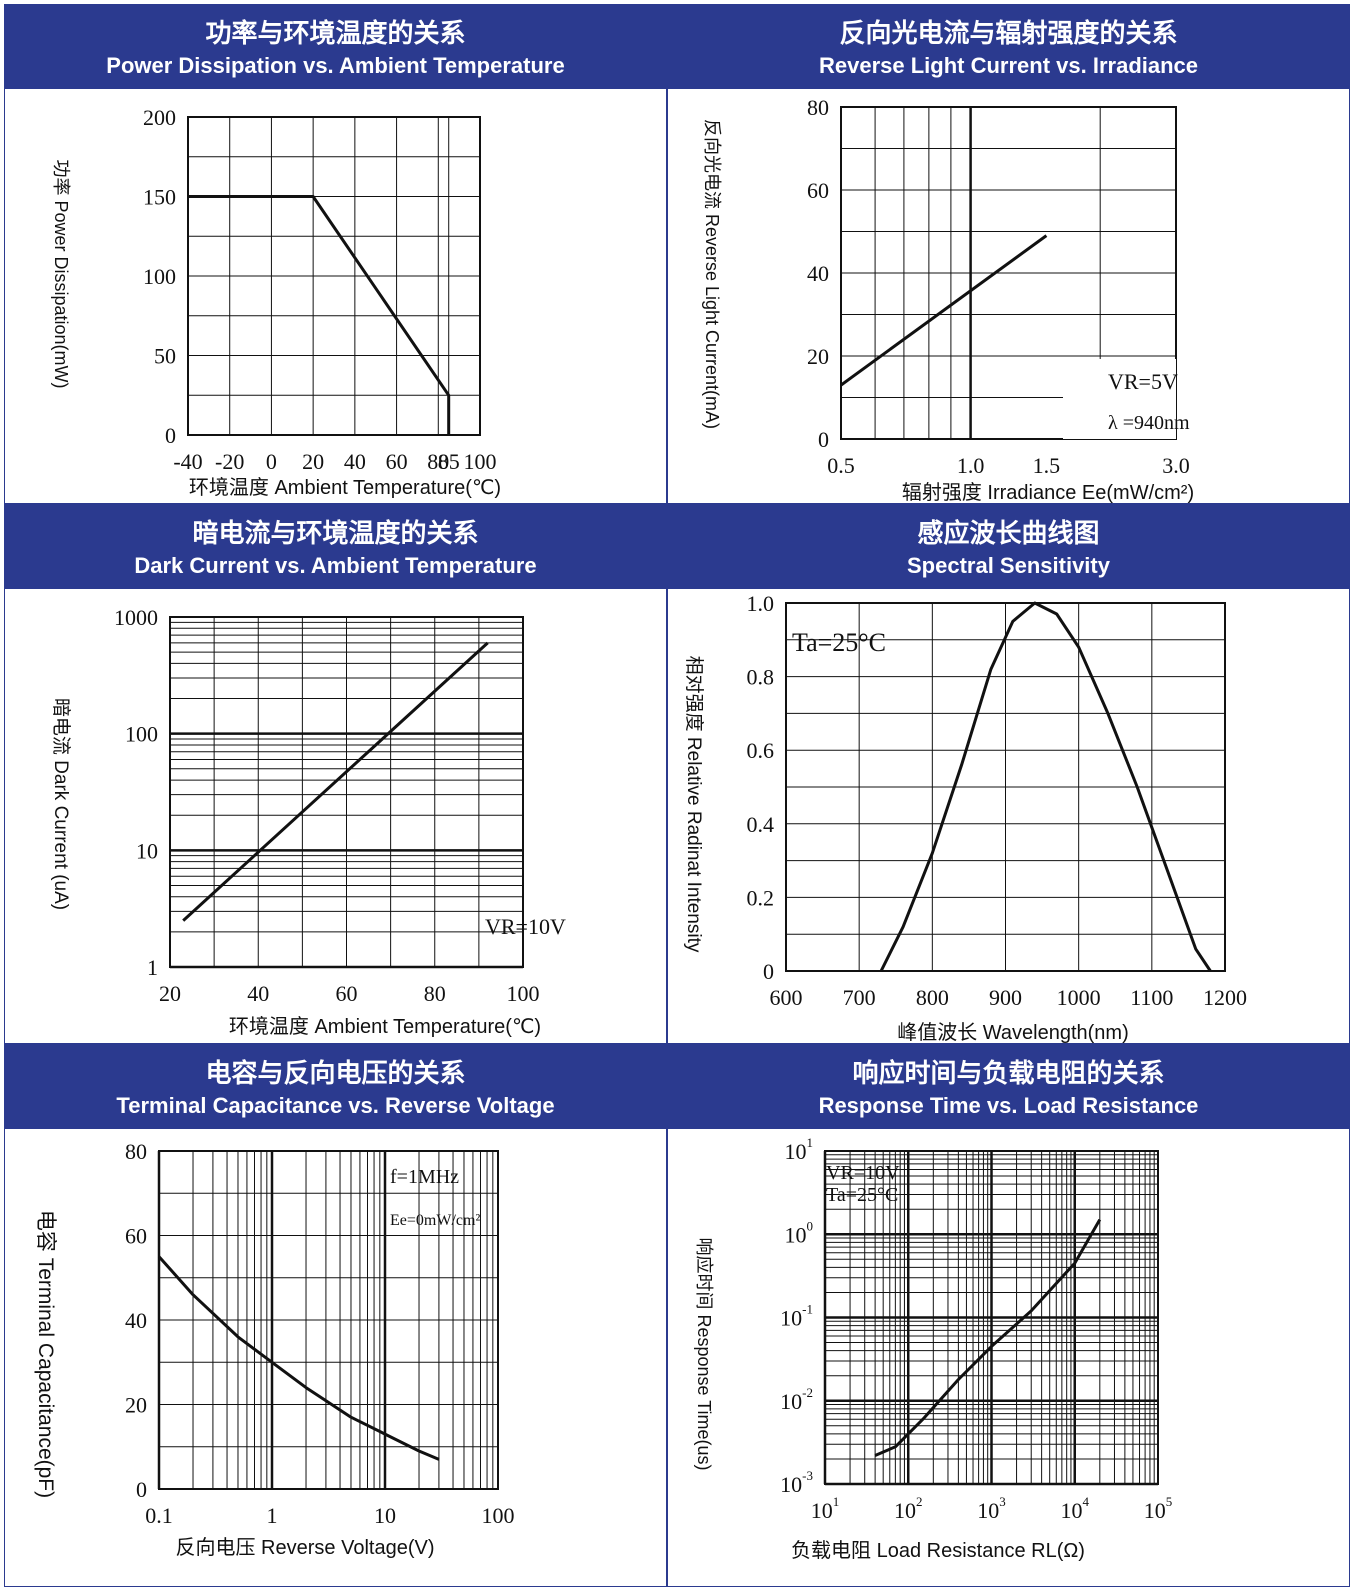  I want to click on x-tick-label: 1000, so click(1079, 997).